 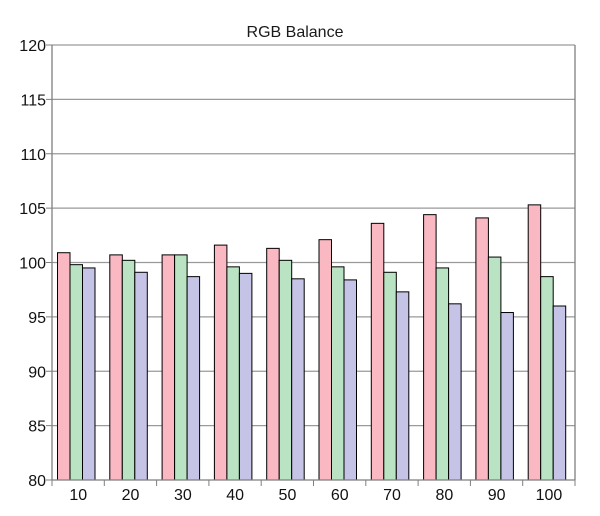 I want to click on y-tick-label: 110, so click(x=33, y=155).